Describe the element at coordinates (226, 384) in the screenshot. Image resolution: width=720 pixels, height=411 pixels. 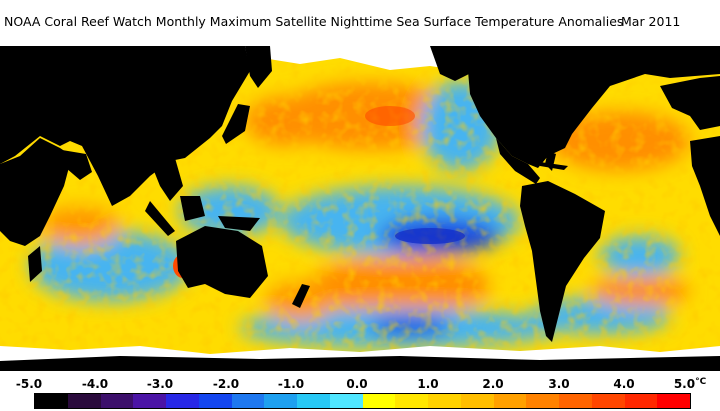
I see `legend-tick: -2.0` at that location.